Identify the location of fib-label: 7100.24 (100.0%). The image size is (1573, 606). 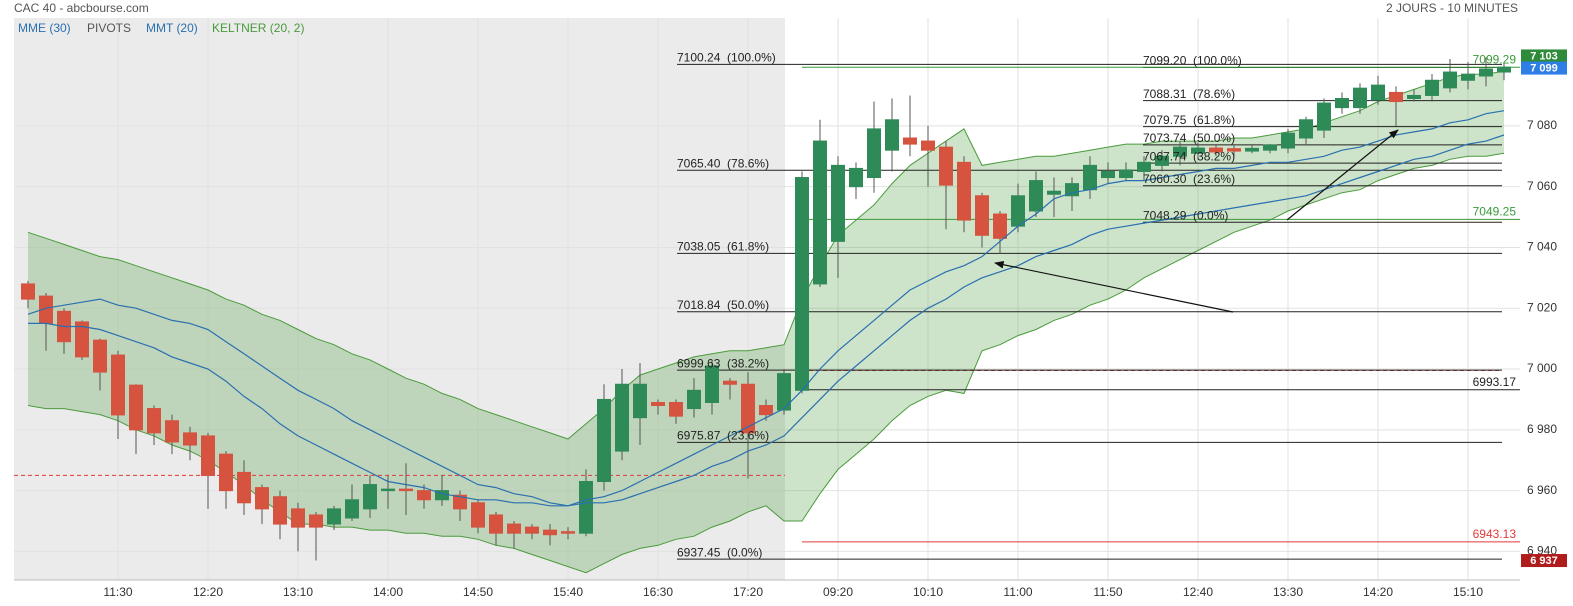
(726, 58).